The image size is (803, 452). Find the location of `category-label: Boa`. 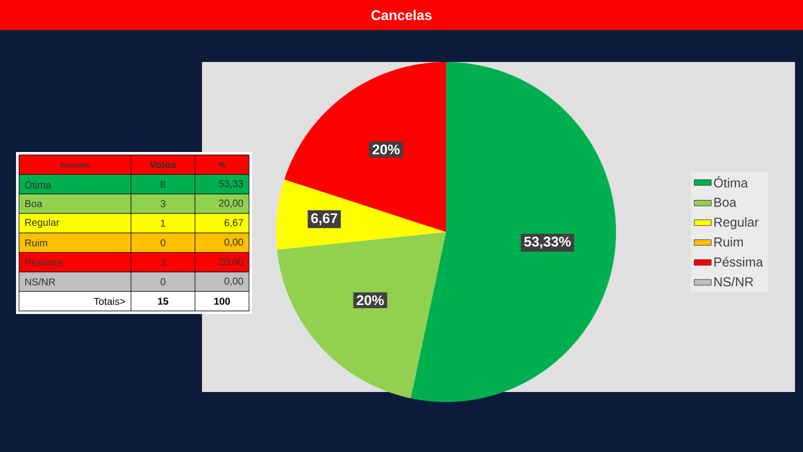

category-label: Boa is located at coordinates (33, 204).